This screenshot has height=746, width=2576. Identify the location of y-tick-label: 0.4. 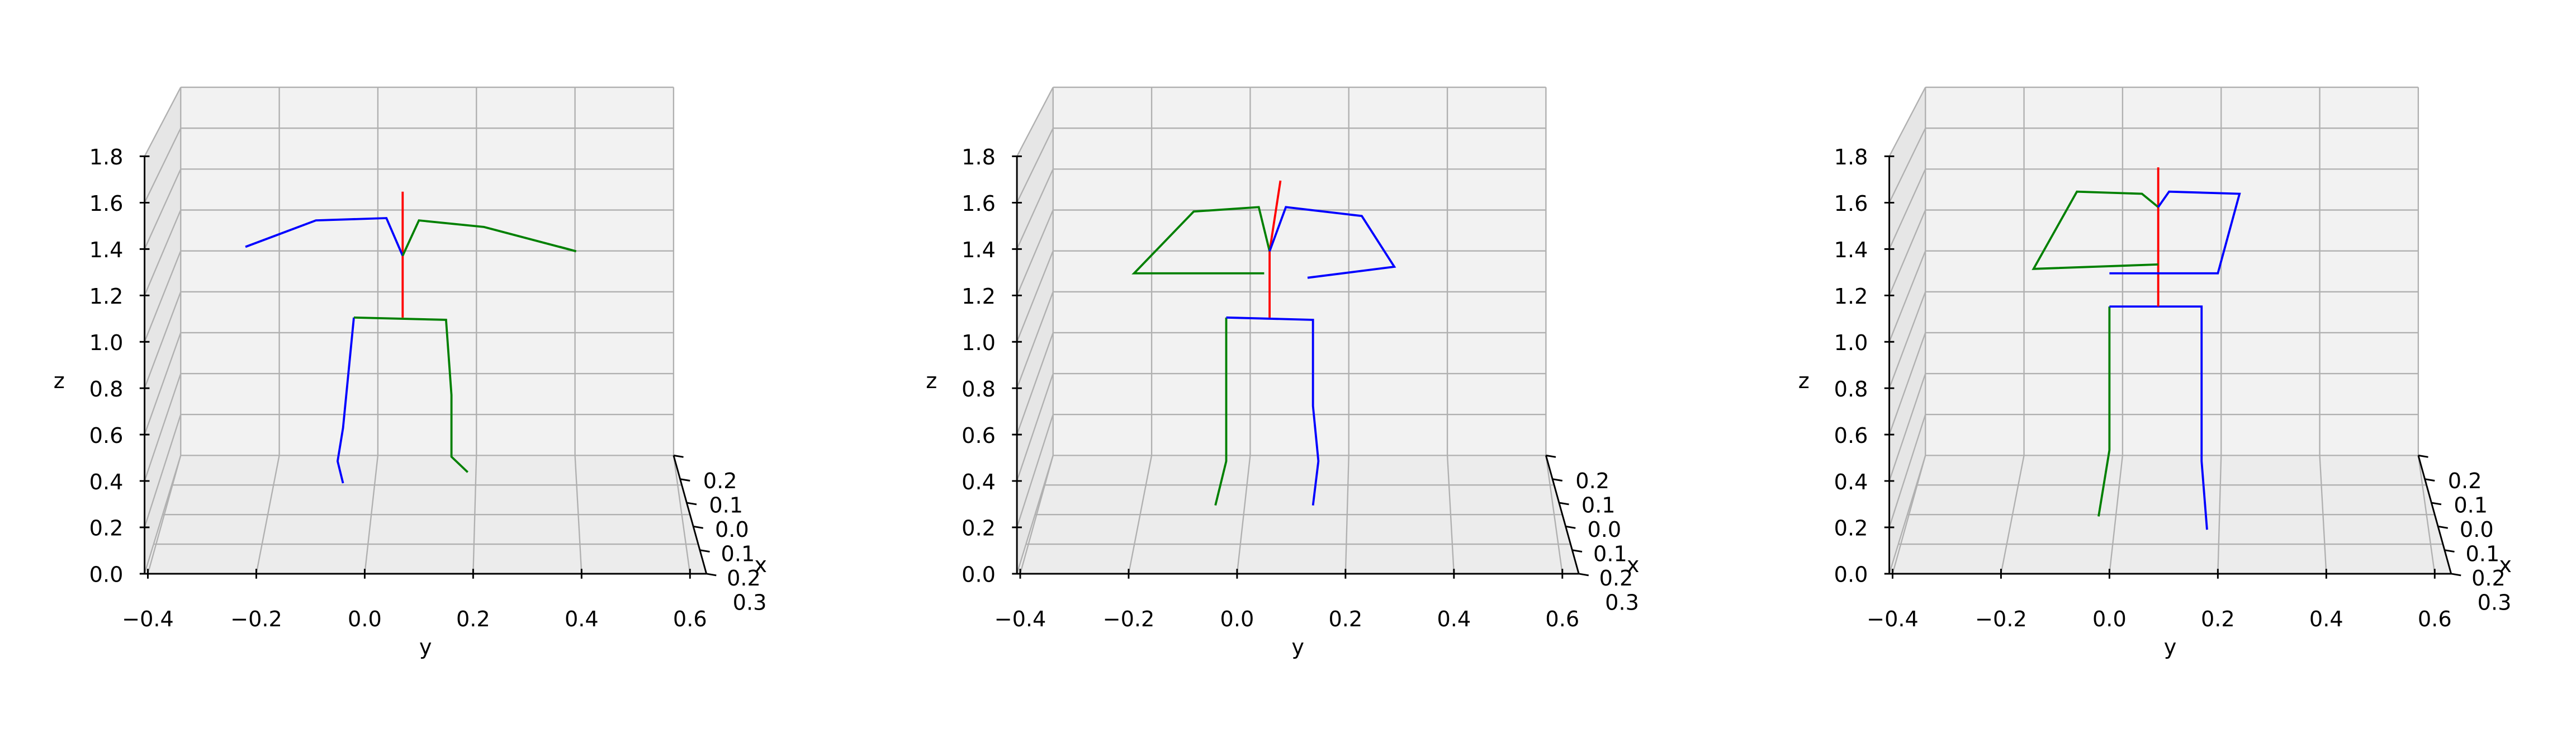
(1454, 619).